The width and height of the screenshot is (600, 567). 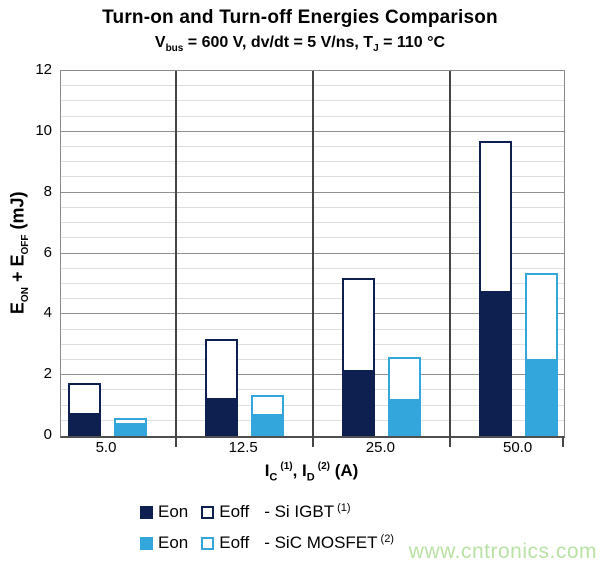 I want to click on x-tick-label: 5.0, so click(x=106, y=447).